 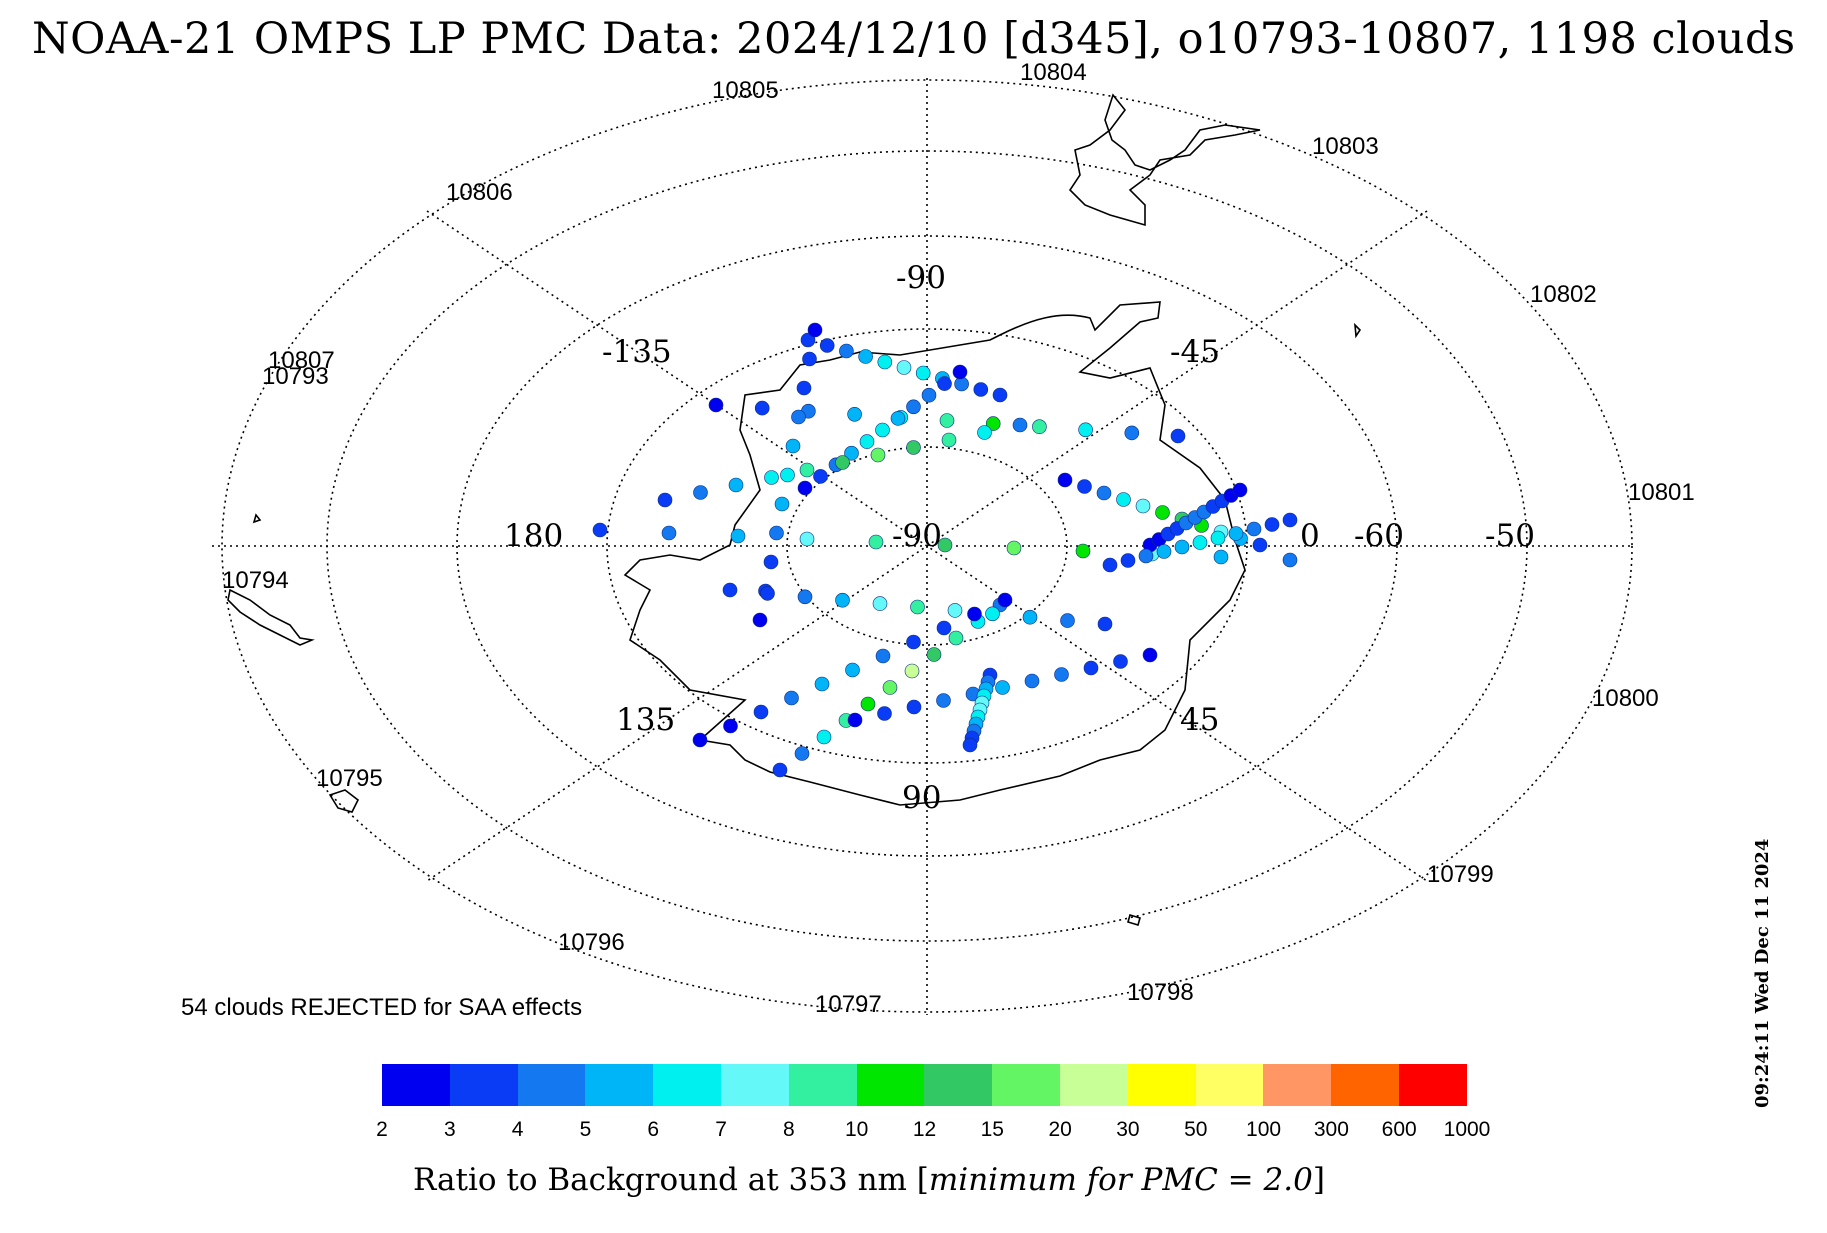 I want to click on orbit-label: 10804, so click(x=1053, y=72).